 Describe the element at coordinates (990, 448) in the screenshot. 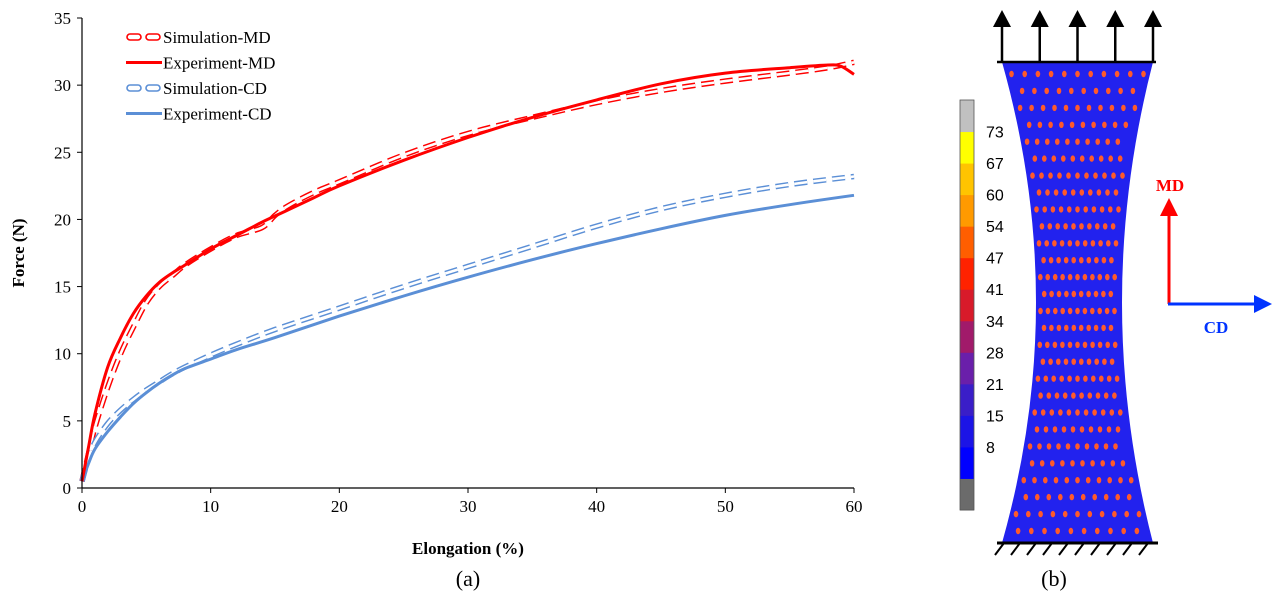

I see `colorbar-label: 8` at that location.